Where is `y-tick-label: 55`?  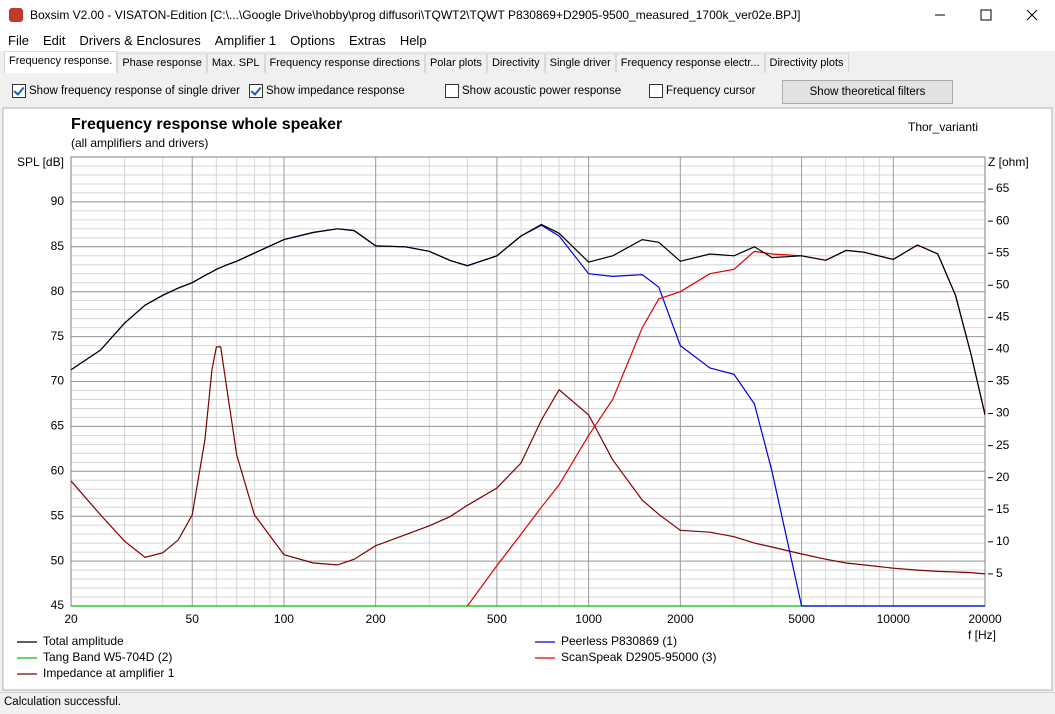
y-tick-label: 55 is located at coordinates (58, 515).